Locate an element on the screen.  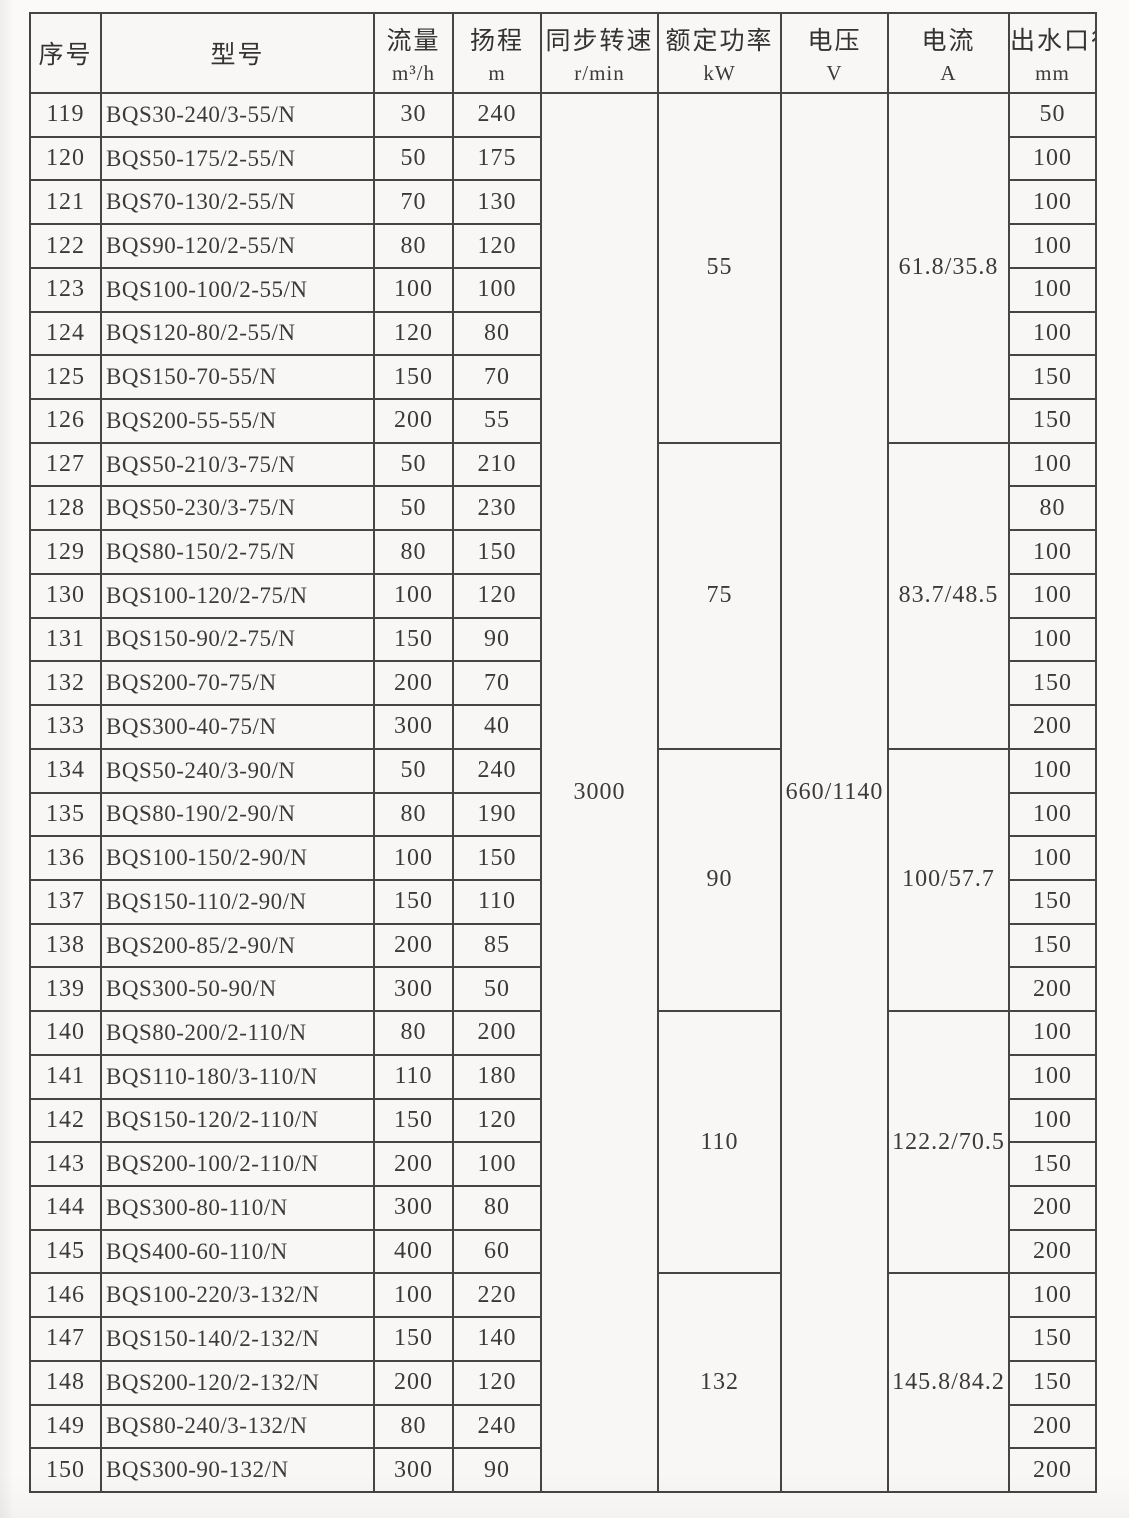
cell-seq: 146 is located at coordinates (65, 1295).